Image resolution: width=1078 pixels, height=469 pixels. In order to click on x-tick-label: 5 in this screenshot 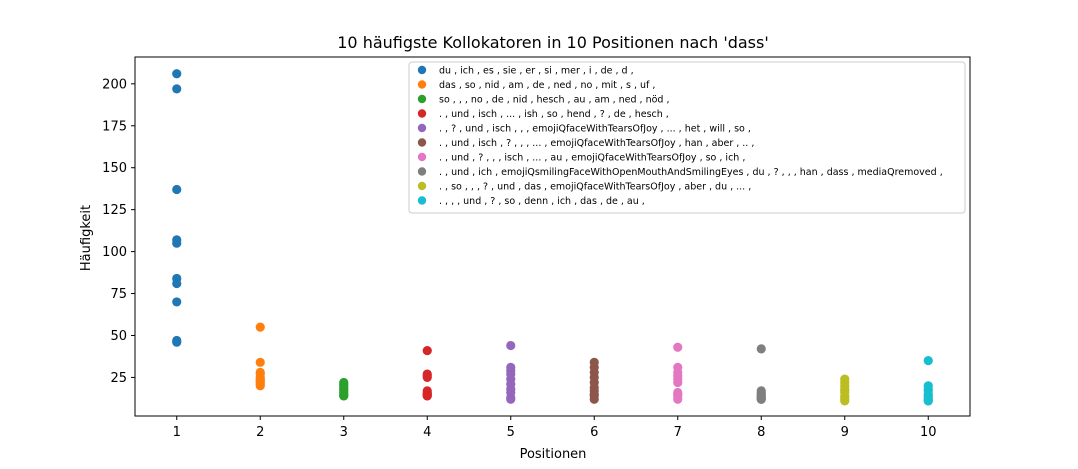, I will do `click(511, 432)`.